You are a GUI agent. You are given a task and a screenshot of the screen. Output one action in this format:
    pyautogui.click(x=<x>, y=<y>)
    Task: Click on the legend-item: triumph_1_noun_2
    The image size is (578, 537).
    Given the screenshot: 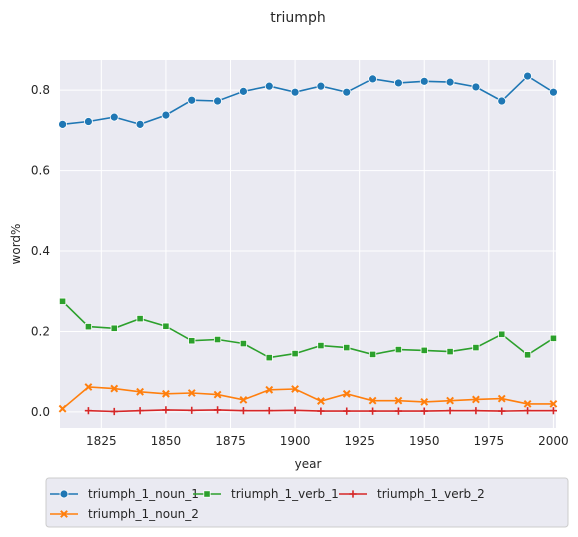 What is the action you would take?
    pyautogui.click(x=124, y=514)
    